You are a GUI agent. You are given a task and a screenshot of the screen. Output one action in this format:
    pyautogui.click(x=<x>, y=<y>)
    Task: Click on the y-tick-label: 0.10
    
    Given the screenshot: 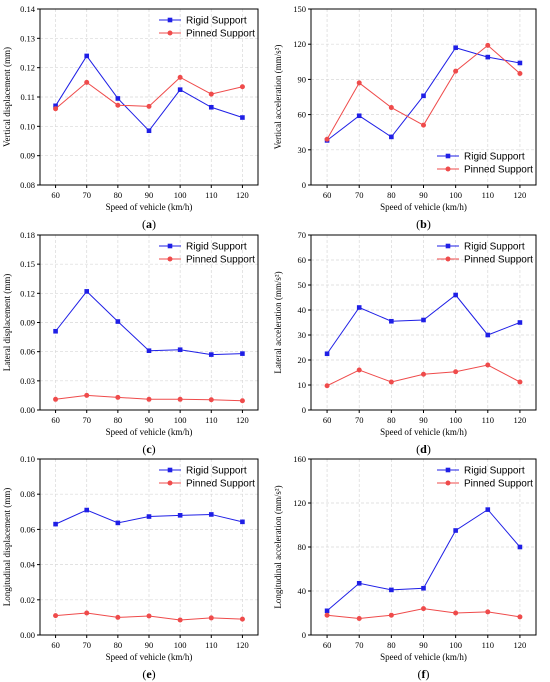 What is the action you would take?
    pyautogui.click(x=27, y=126)
    